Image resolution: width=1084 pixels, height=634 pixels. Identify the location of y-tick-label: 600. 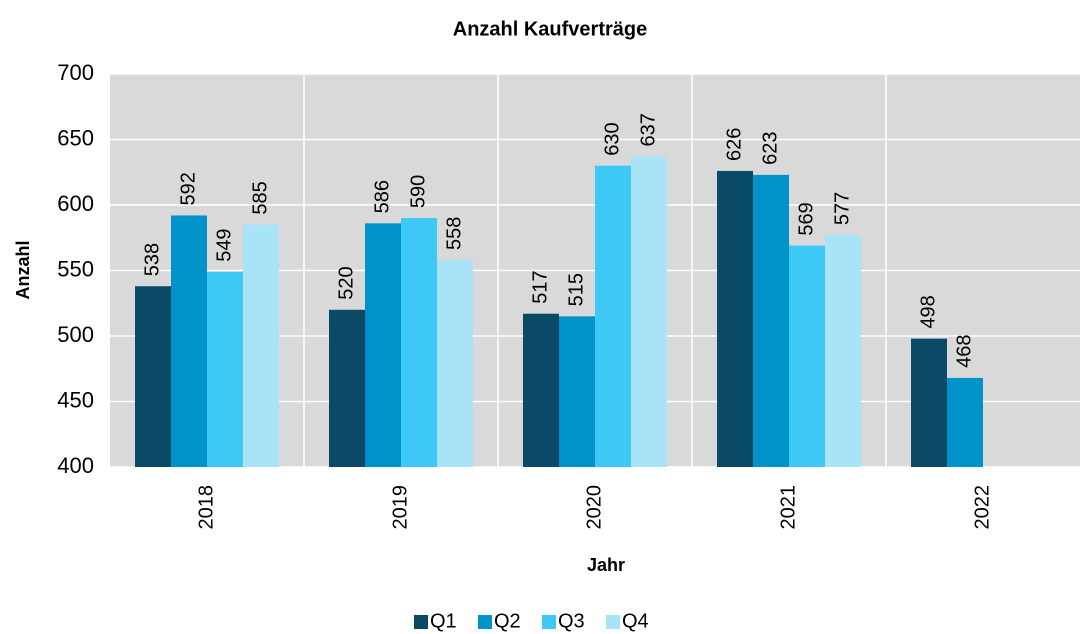
(75, 203).